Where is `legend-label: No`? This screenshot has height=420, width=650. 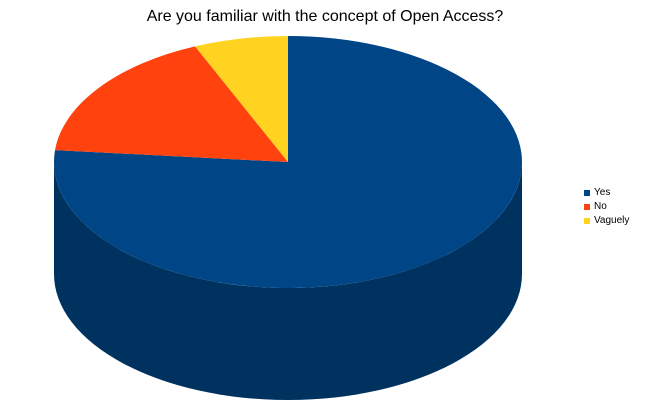 legend-label: No is located at coordinates (600, 206).